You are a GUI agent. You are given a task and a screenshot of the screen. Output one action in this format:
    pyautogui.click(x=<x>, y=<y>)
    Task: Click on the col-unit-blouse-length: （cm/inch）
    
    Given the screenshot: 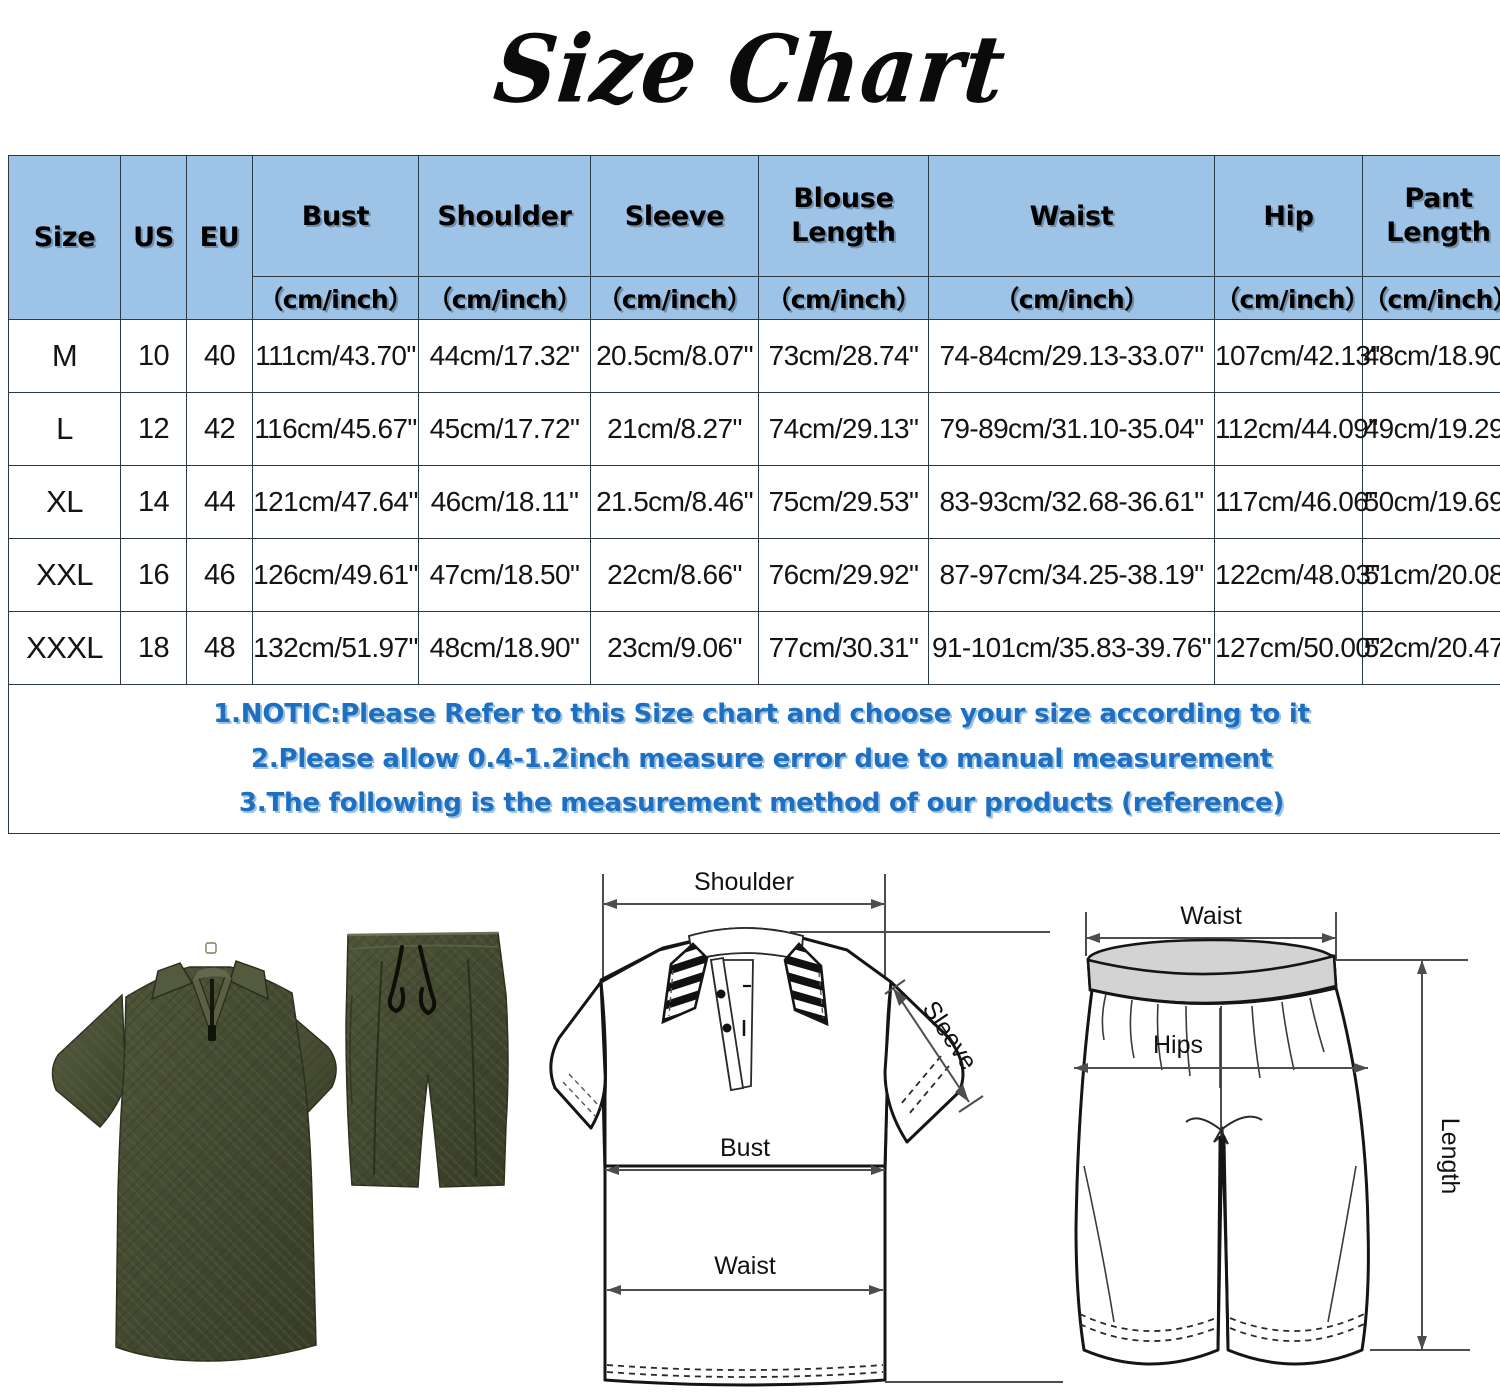 What is the action you would take?
    pyautogui.click(x=843, y=298)
    